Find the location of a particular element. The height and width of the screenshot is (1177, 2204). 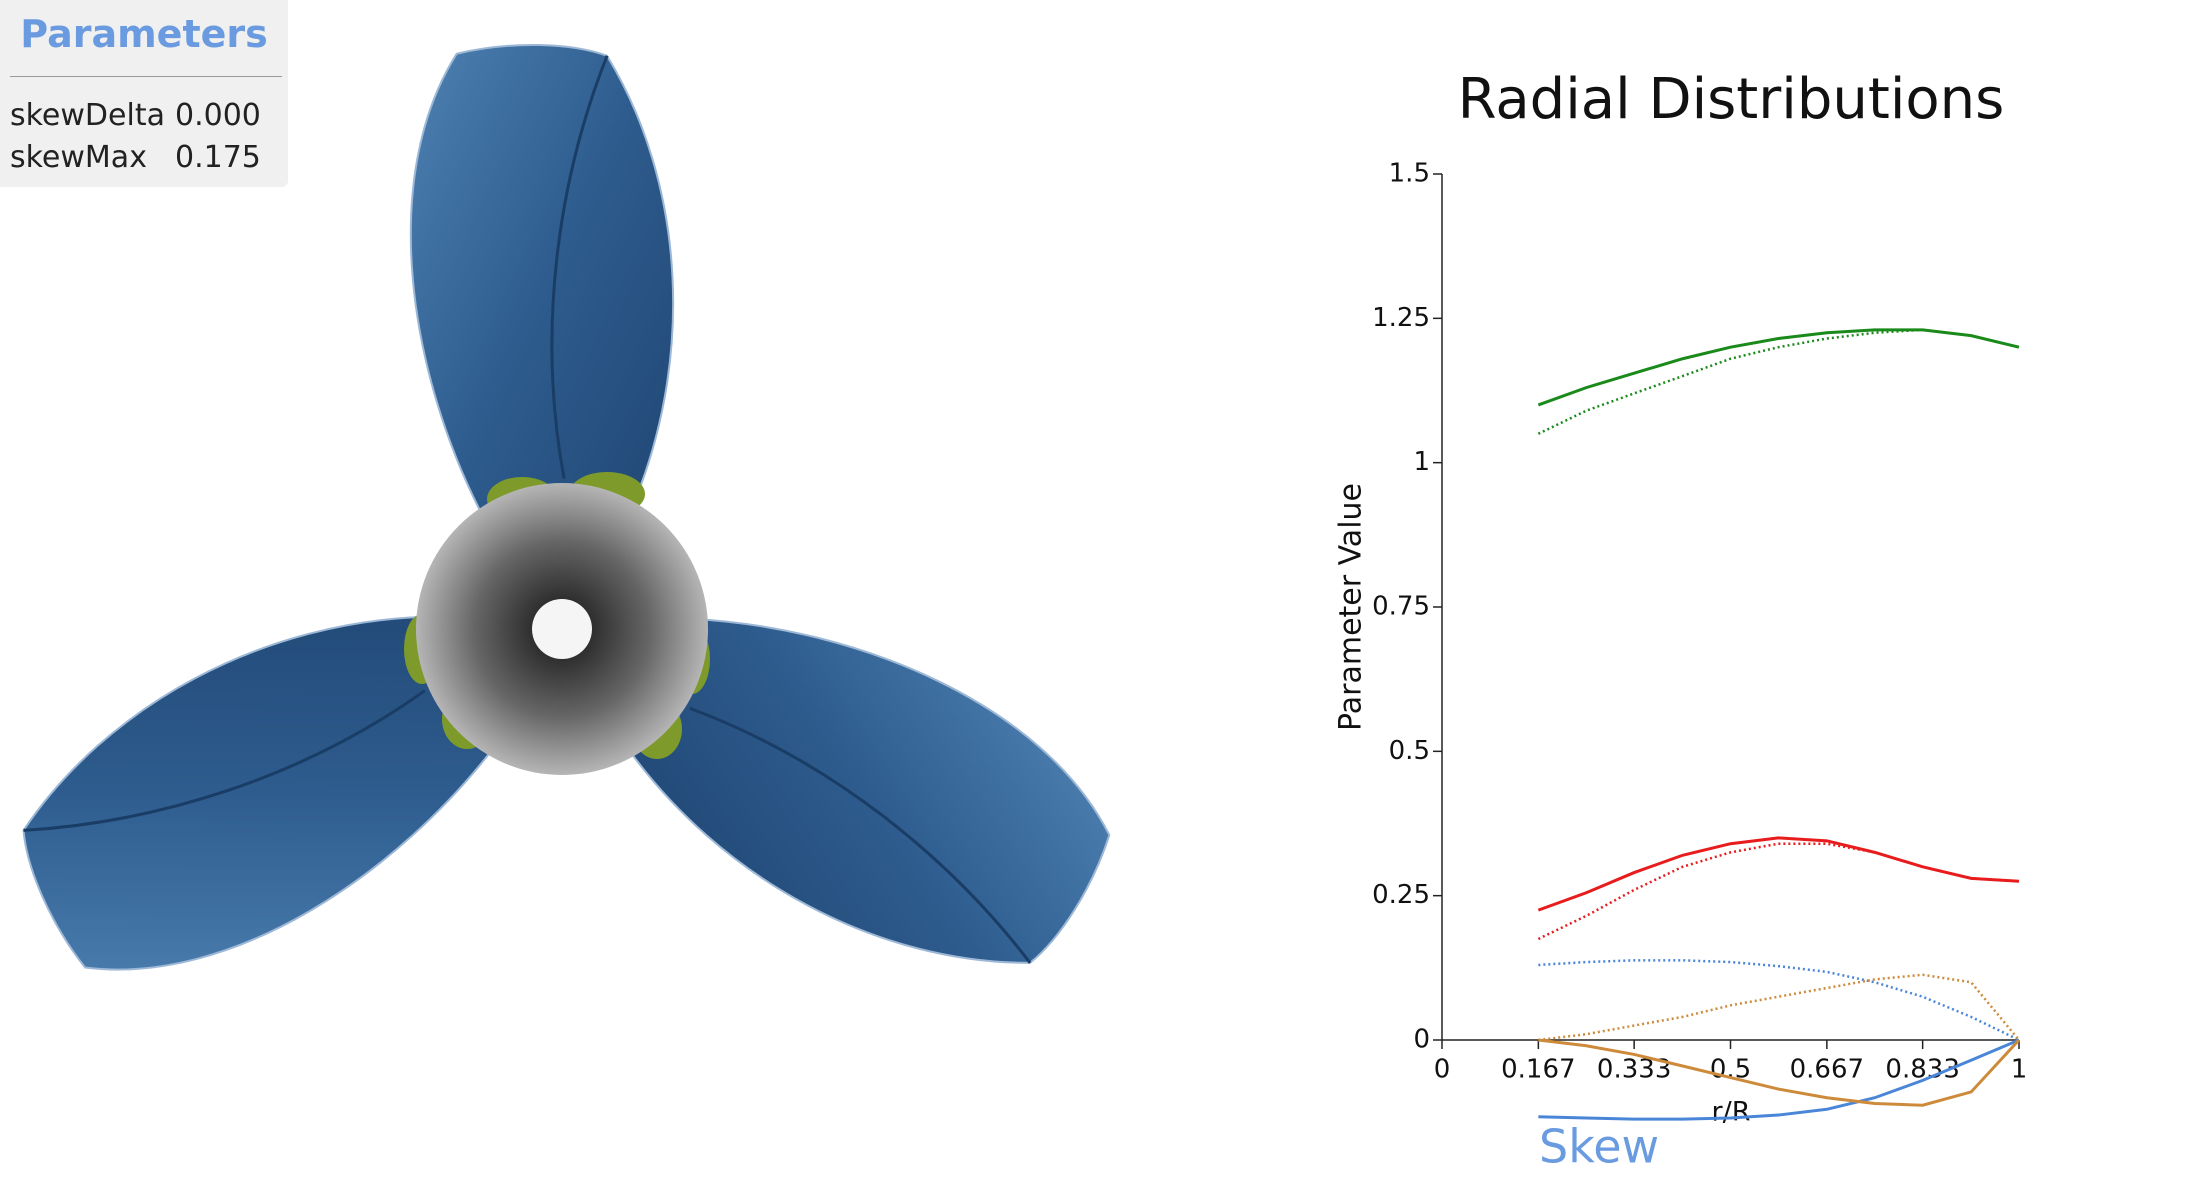

x-tick-label: 0.333 is located at coordinates (1634, 1070).